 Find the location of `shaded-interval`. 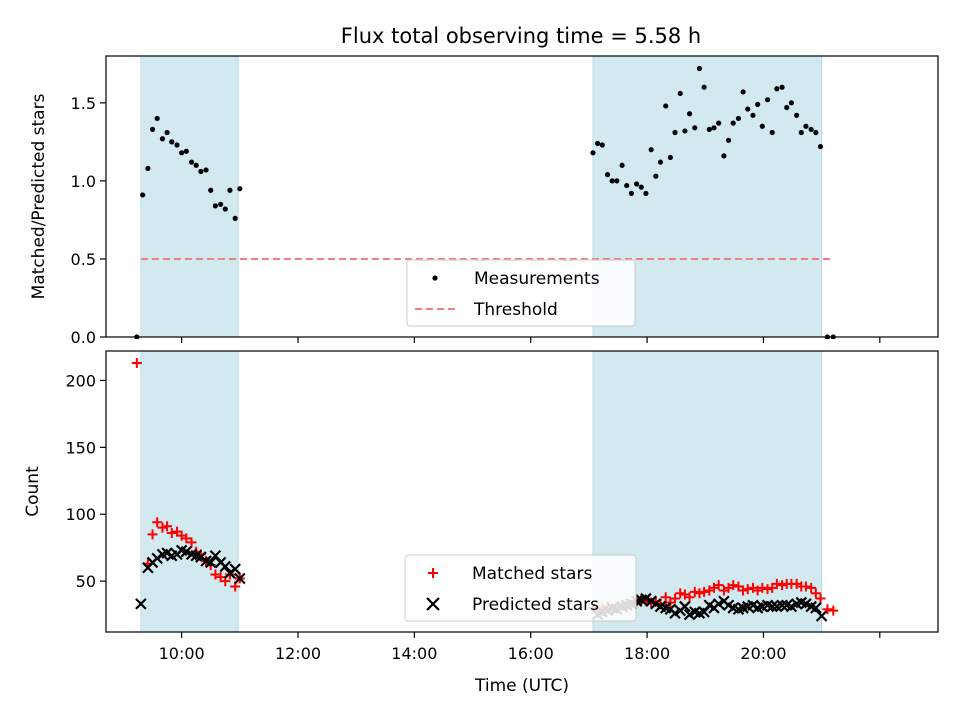

shaded-interval is located at coordinates (189, 491).